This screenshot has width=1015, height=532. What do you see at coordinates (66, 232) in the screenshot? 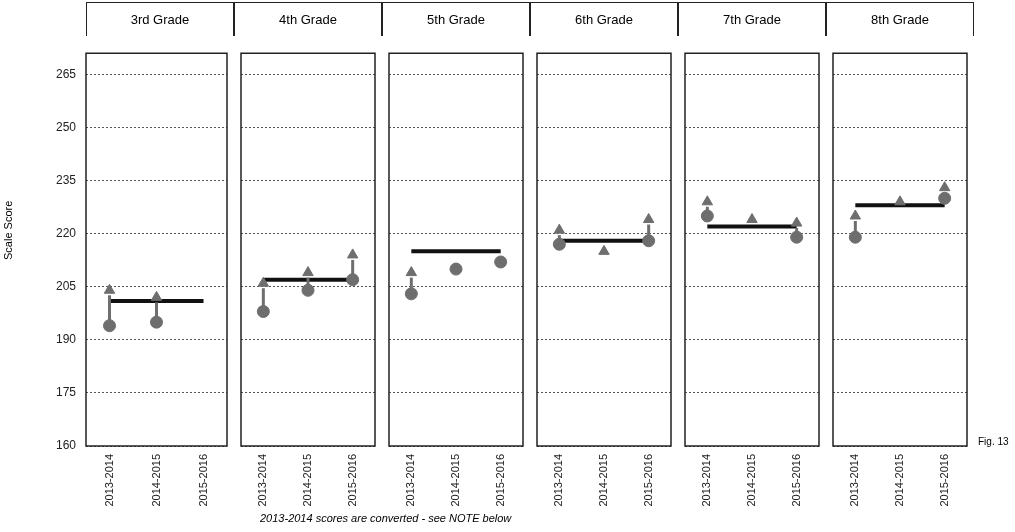
I see `y-tick-label: 220` at bounding box center [66, 232].